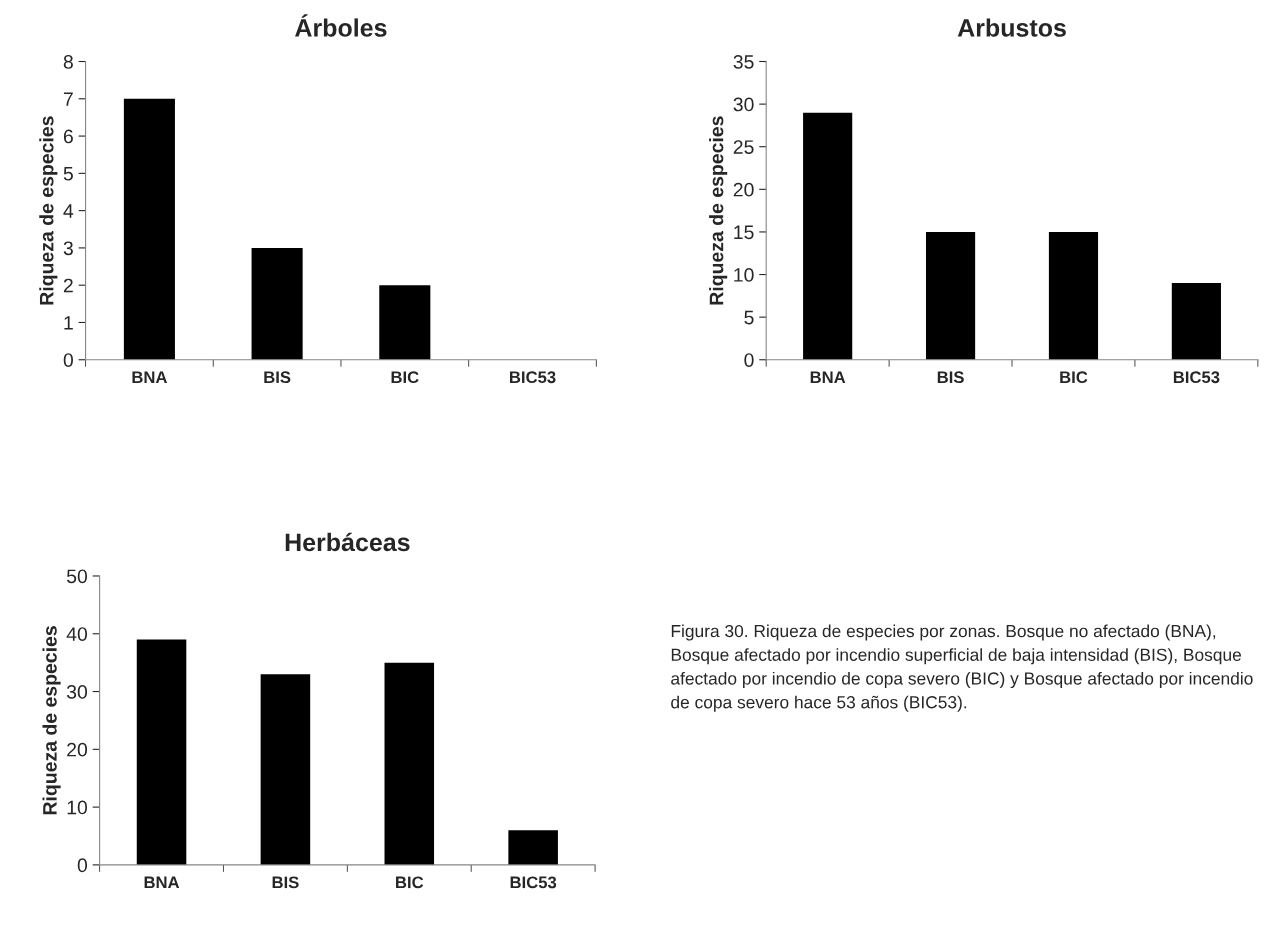 The width and height of the screenshot is (1277, 932). I want to click on y-tick-label: 50, so click(77, 576).